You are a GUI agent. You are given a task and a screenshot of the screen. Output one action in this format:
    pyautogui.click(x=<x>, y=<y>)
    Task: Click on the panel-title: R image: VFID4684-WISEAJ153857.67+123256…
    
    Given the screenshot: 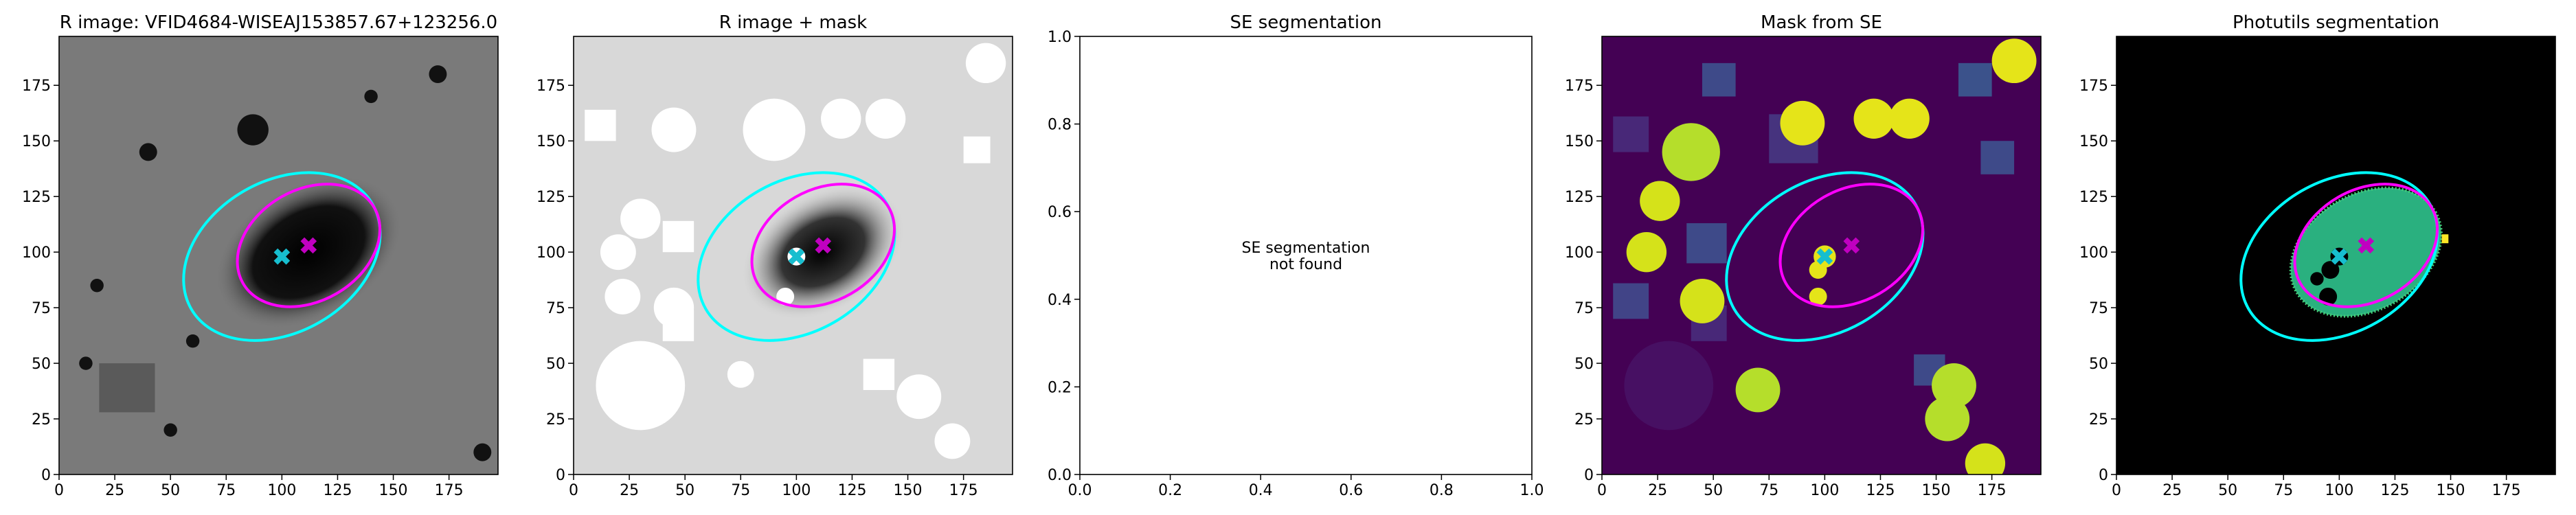 What is the action you would take?
    pyautogui.click(x=278, y=23)
    